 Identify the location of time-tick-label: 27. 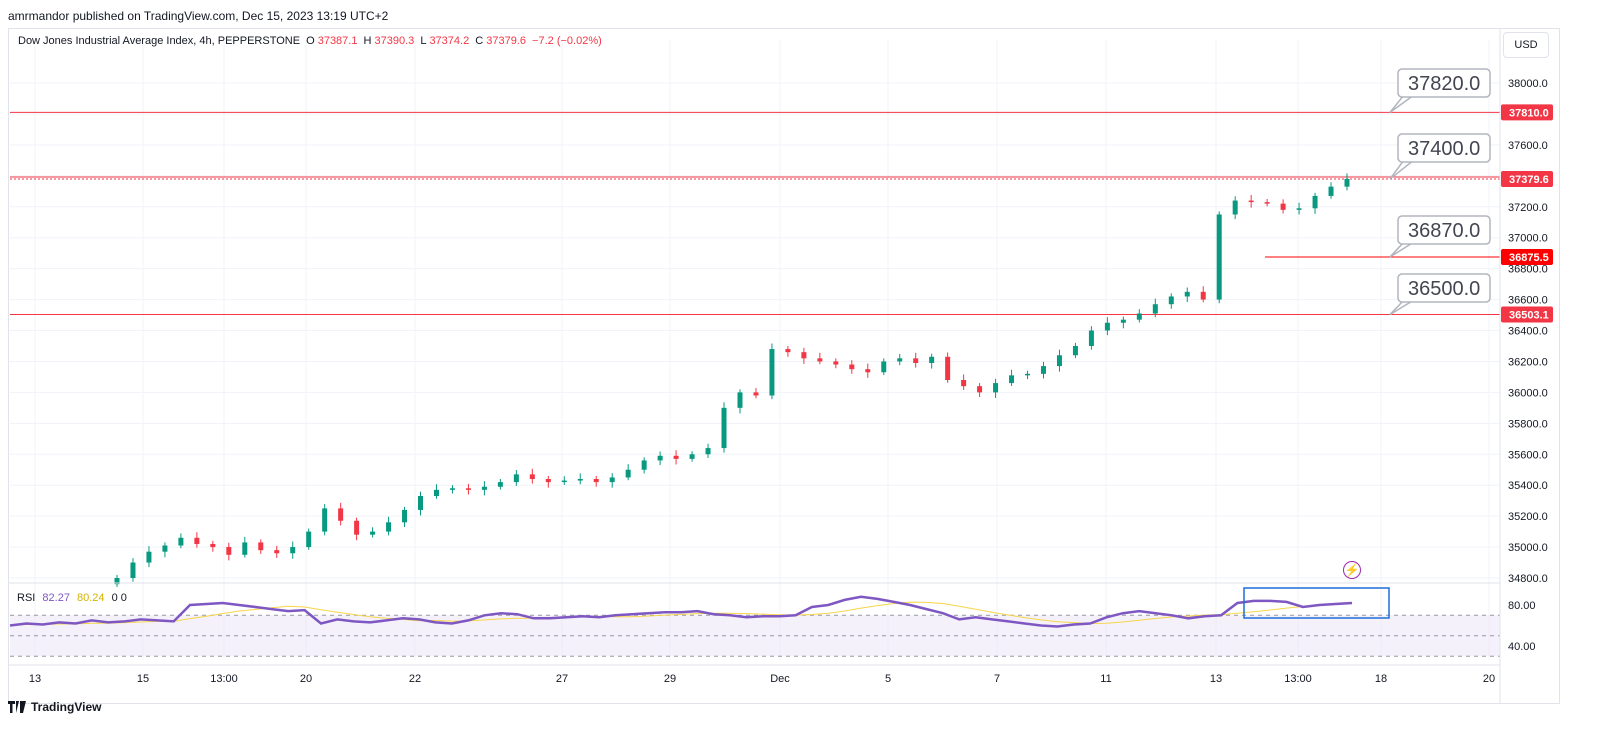
(562, 679).